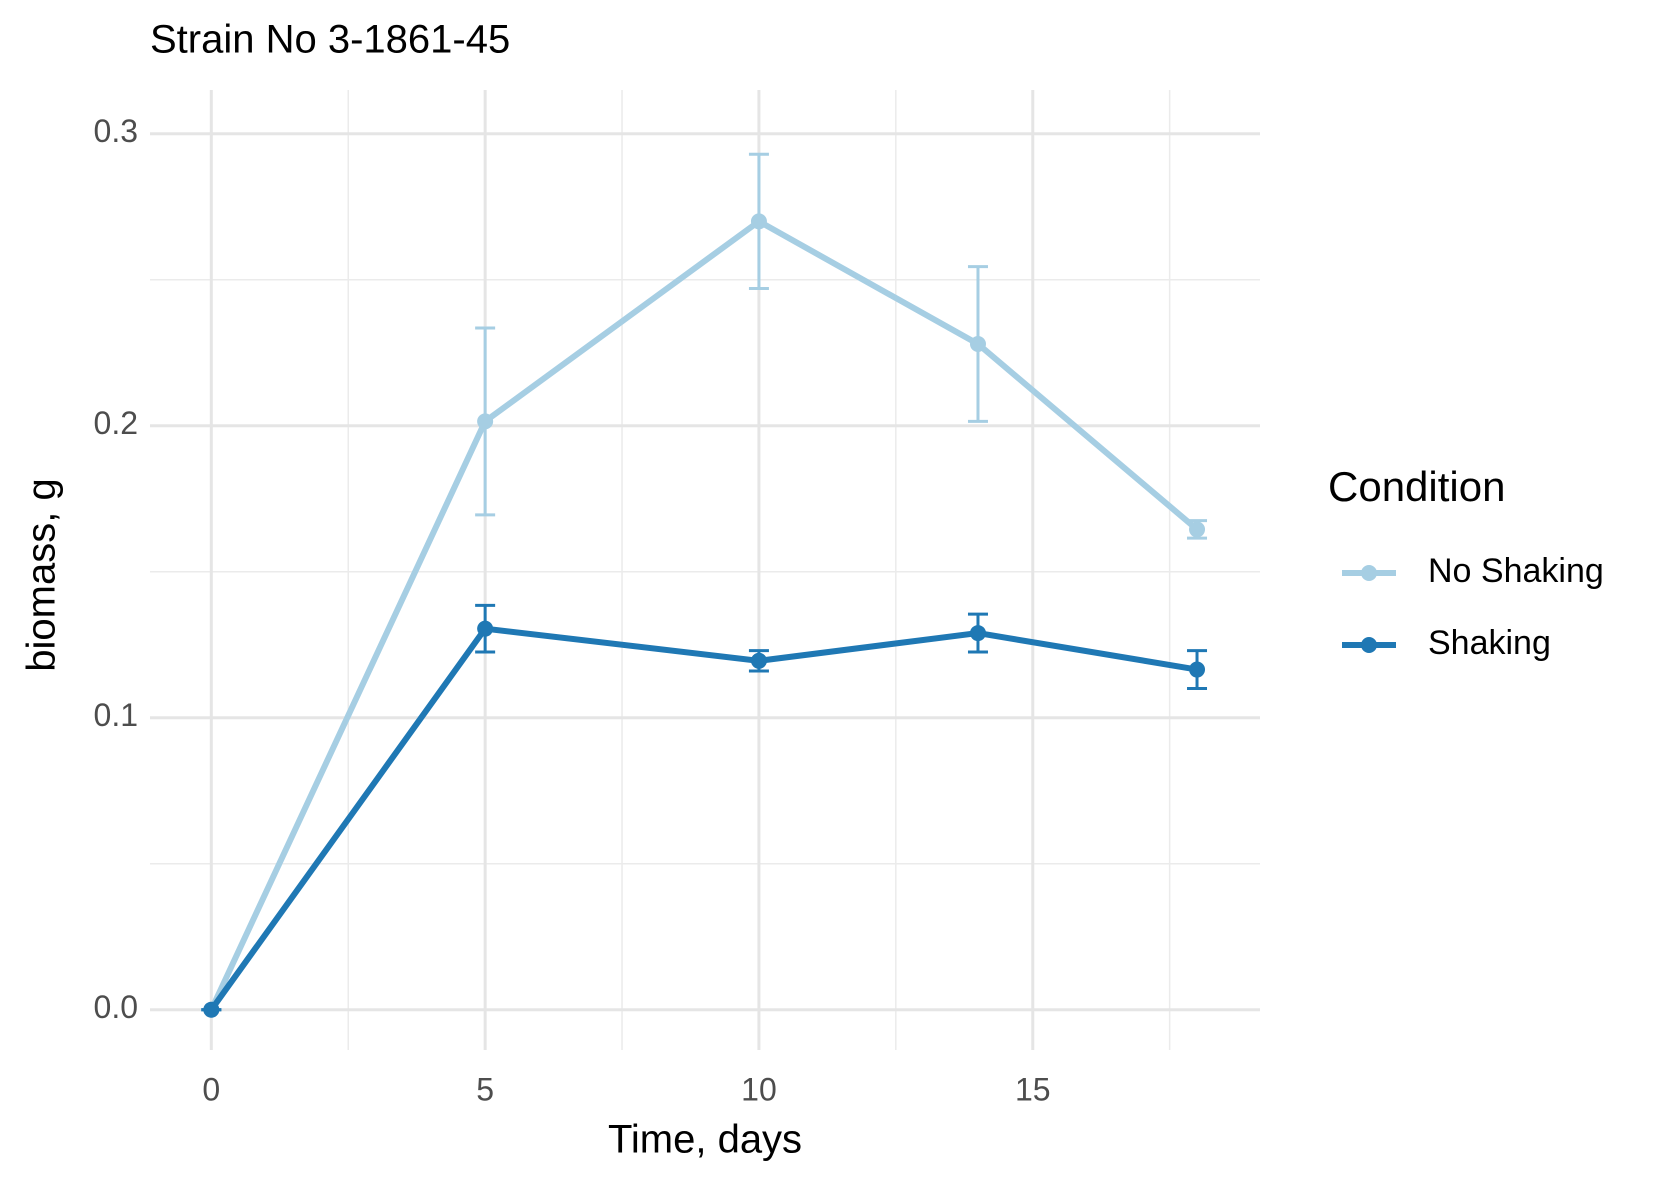  I want to click on y-tick-label: 0.3, so click(116, 131).